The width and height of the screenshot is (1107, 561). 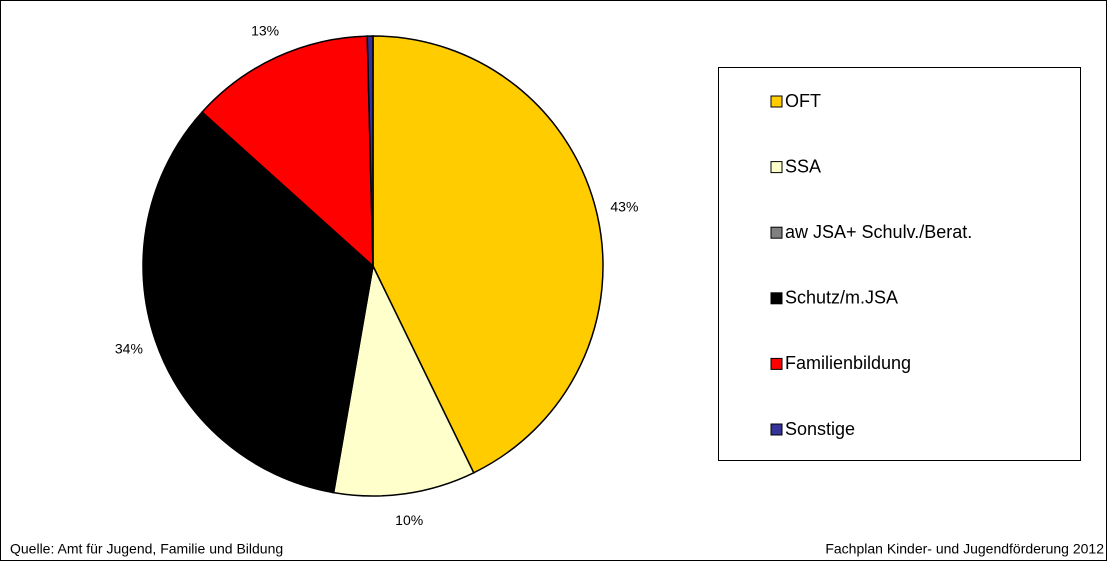 What do you see at coordinates (803, 101) in the screenshot?
I see `legend-label: OFT` at bounding box center [803, 101].